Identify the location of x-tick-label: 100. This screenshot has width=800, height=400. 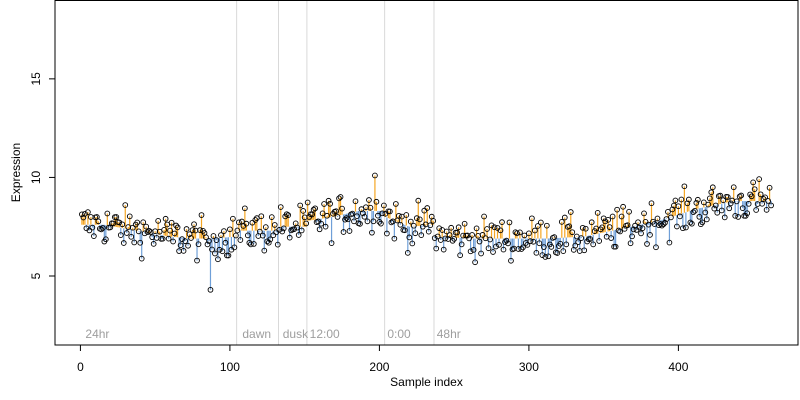
(230, 367).